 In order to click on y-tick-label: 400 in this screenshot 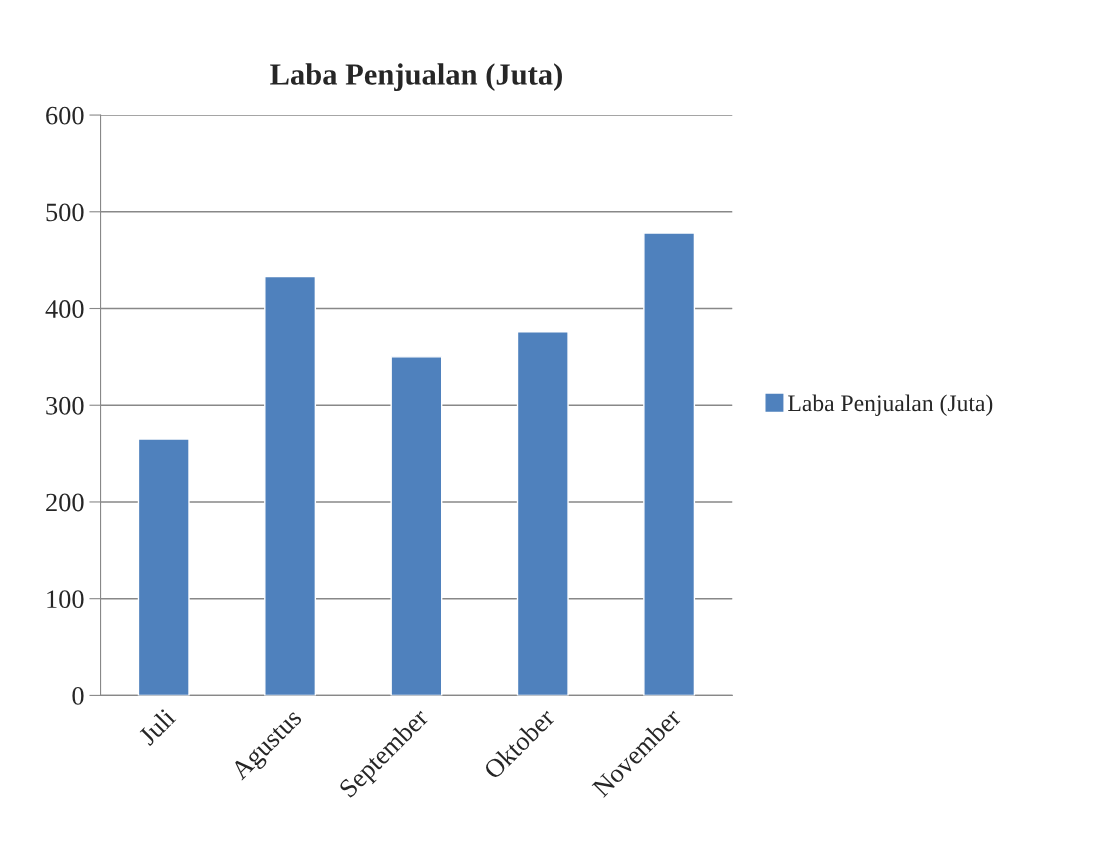, I will do `click(64, 309)`.